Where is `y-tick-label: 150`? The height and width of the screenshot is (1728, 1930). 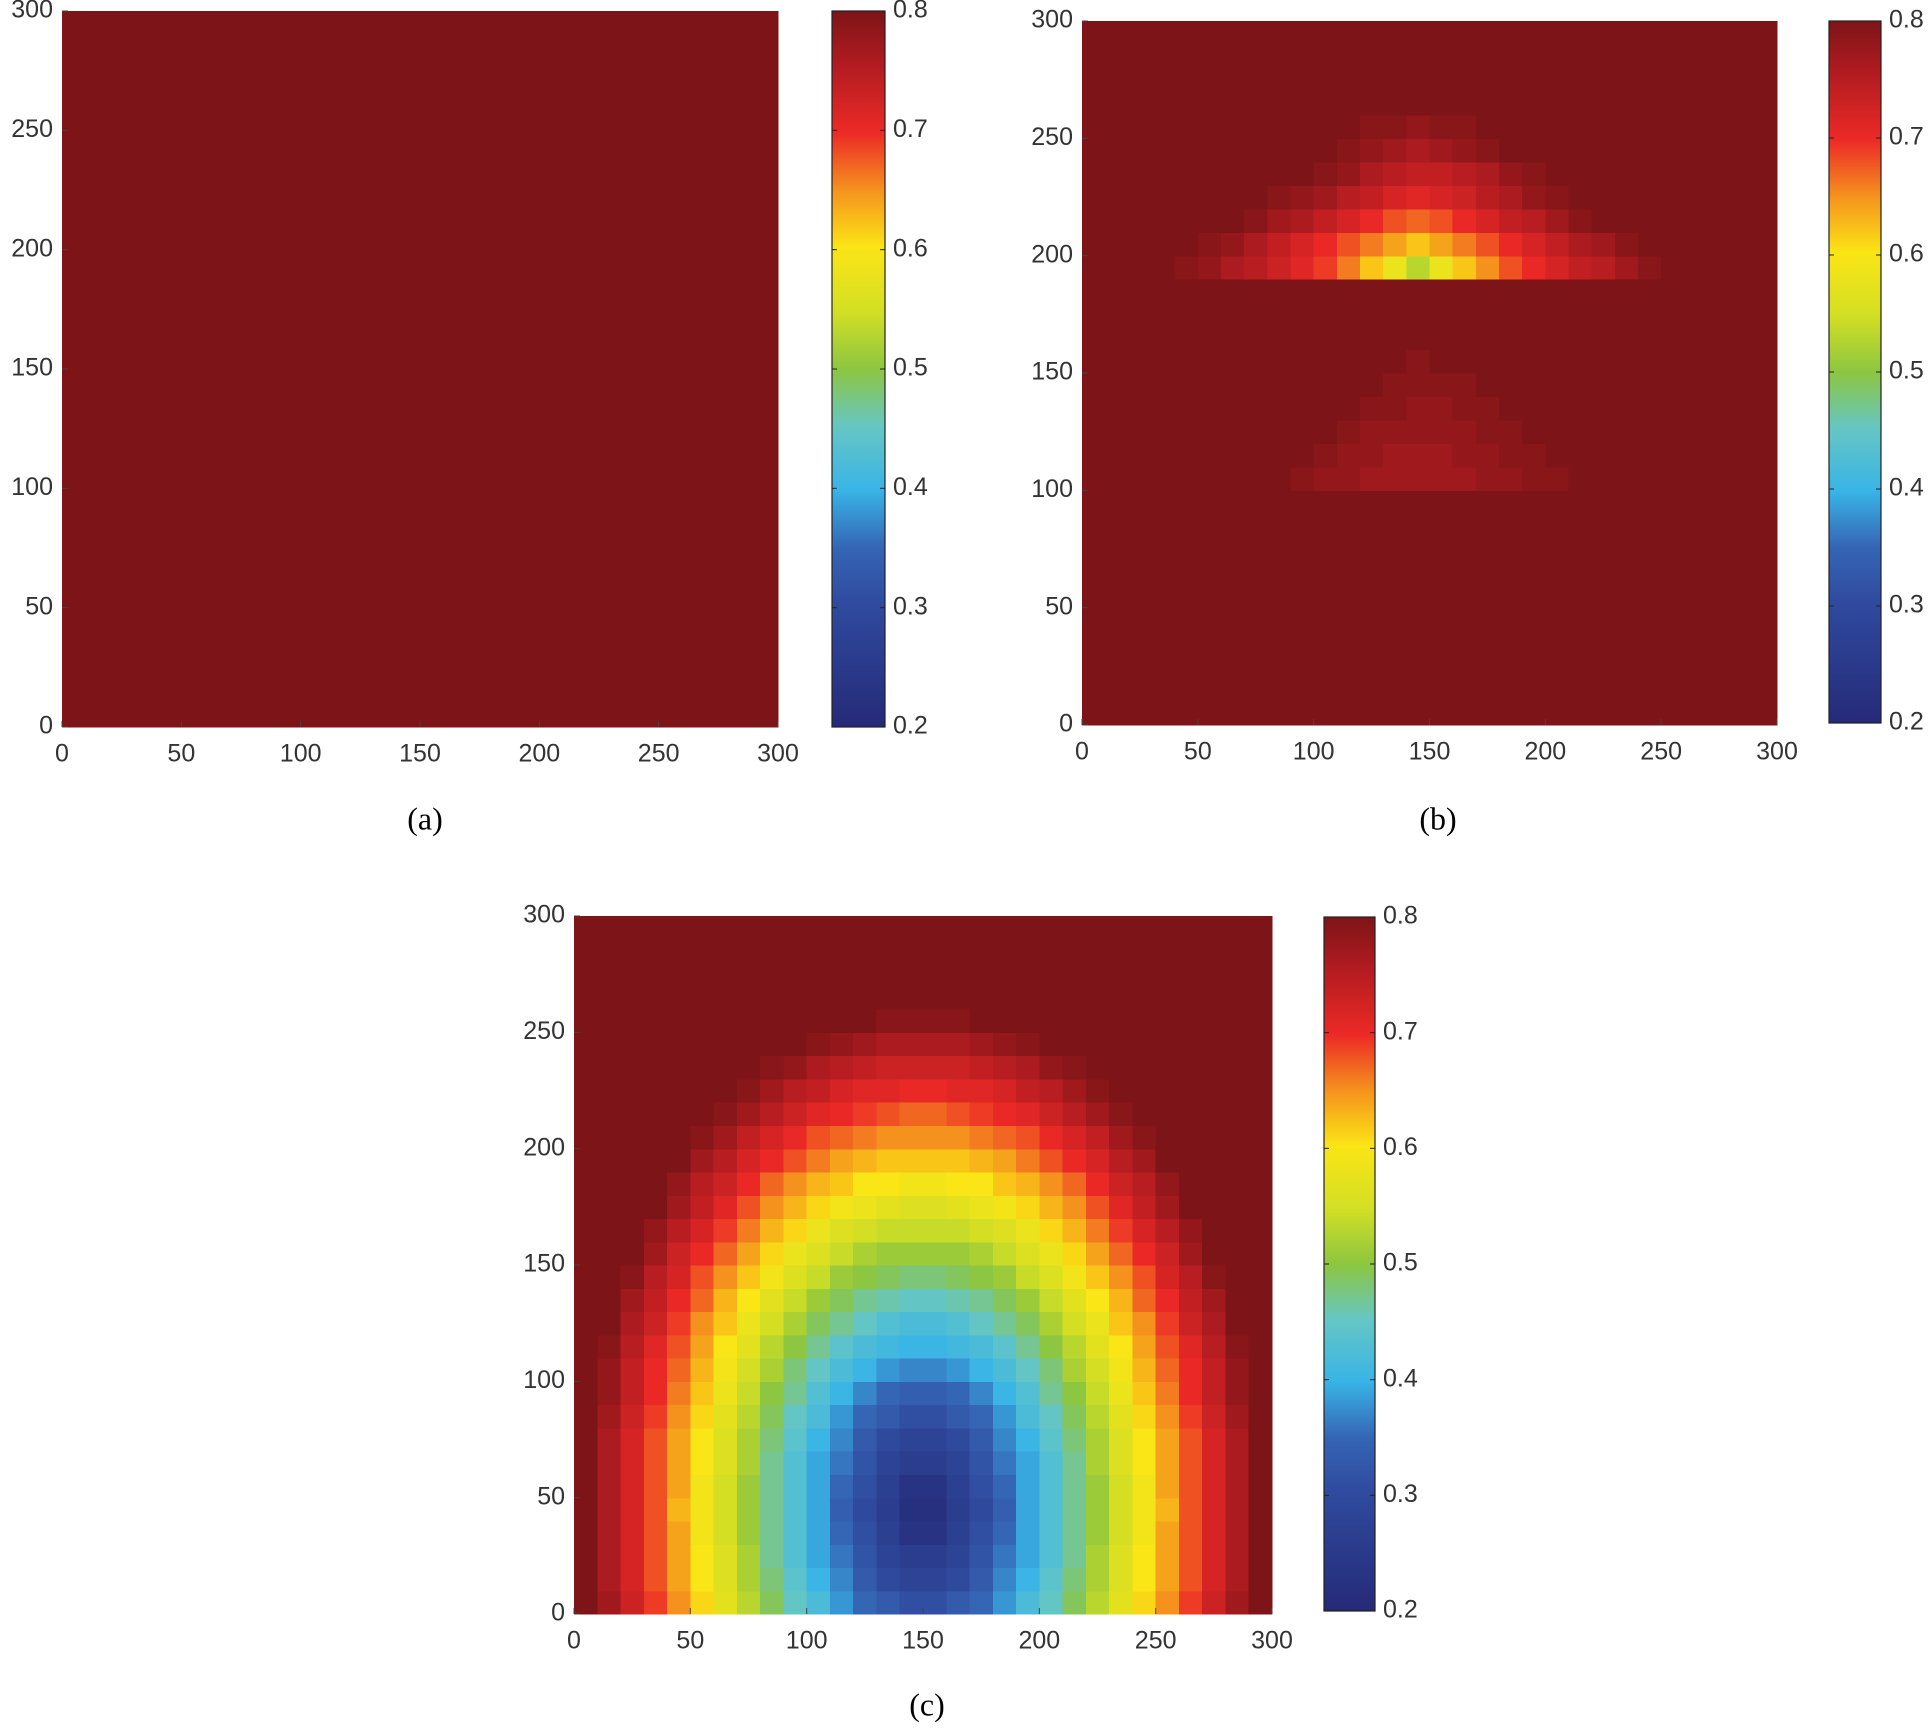 y-tick-label: 150 is located at coordinates (544, 1264).